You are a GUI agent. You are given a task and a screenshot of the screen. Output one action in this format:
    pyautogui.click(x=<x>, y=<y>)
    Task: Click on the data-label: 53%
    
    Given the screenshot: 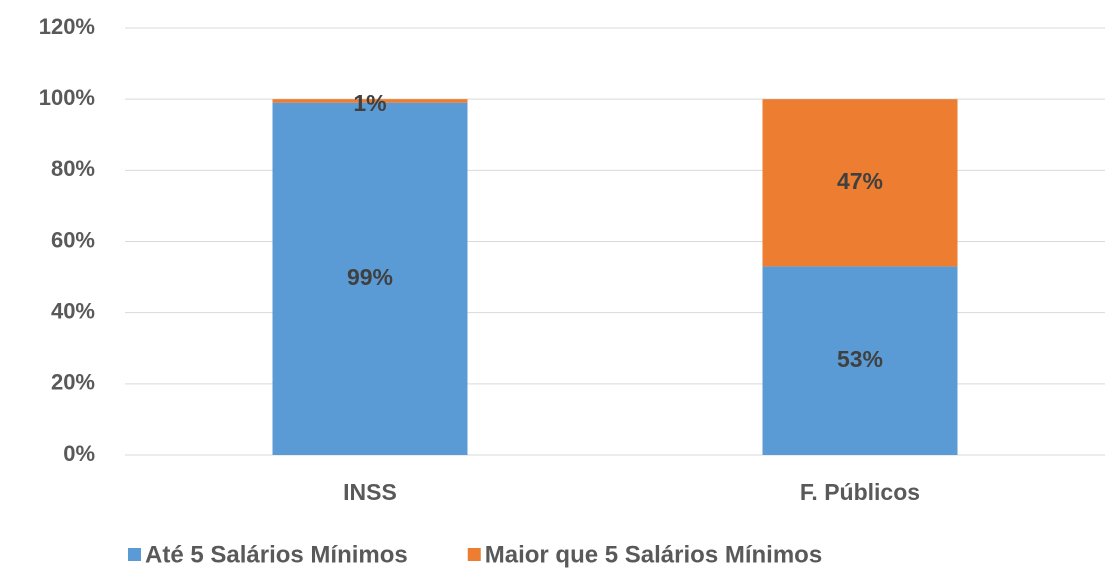 What is the action you would take?
    pyautogui.click(x=860, y=359)
    